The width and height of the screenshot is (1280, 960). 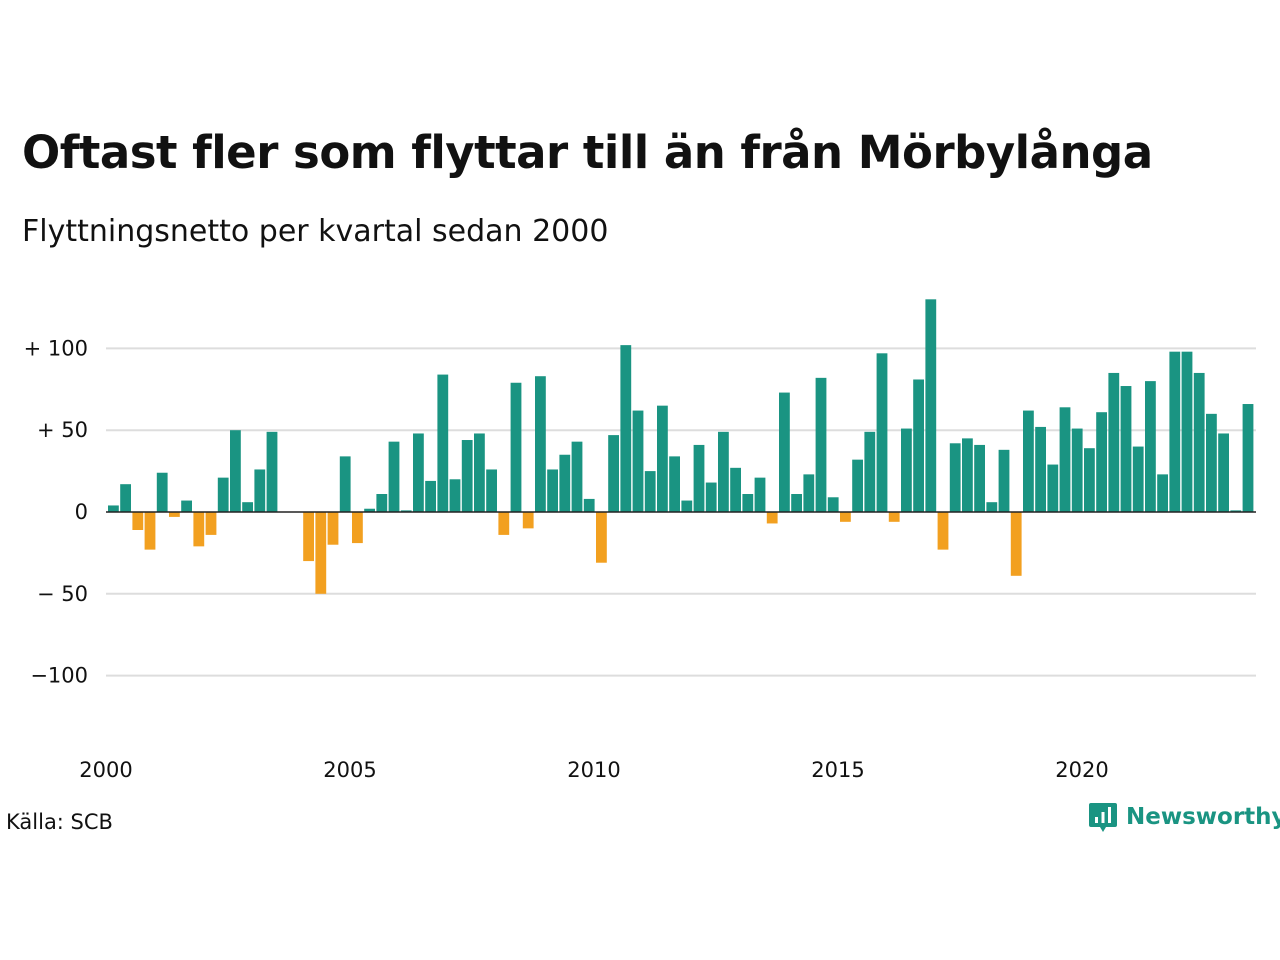 I want to click on y-tick-label: −100, so click(x=59, y=676).